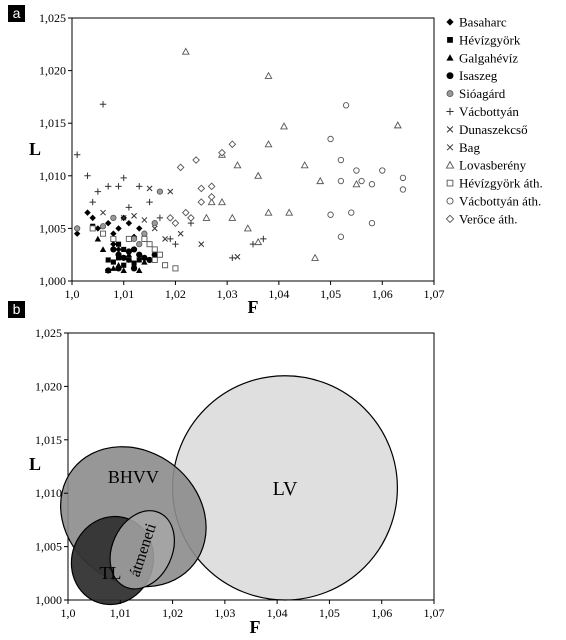  Describe the element at coordinates (52, 71) in the screenshot. I see `y-tick-label: 1,020` at that location.